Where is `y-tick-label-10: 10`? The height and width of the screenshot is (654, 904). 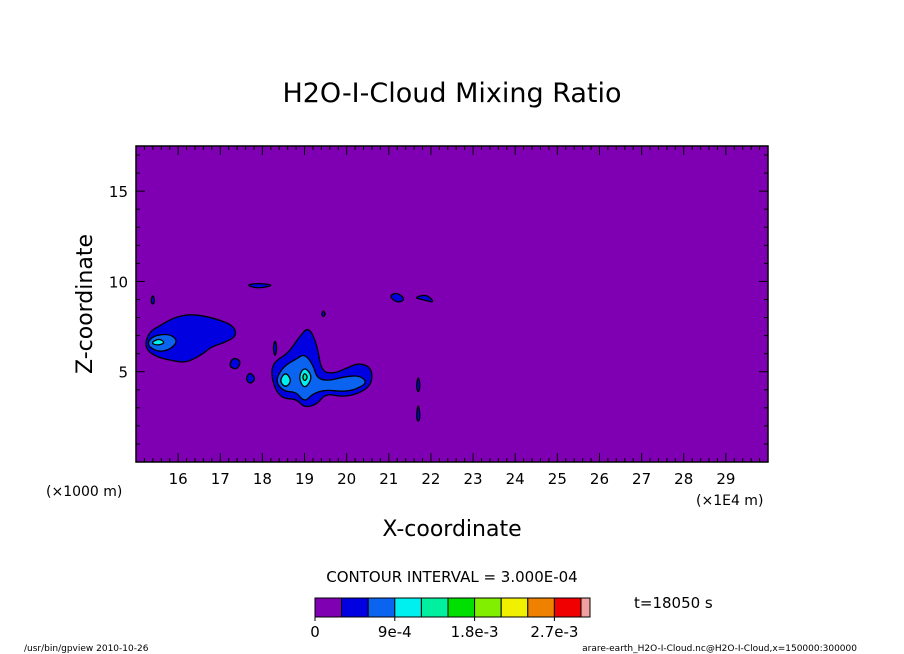 y-tick-label-10: 10 is located at coordinates (118, 282).